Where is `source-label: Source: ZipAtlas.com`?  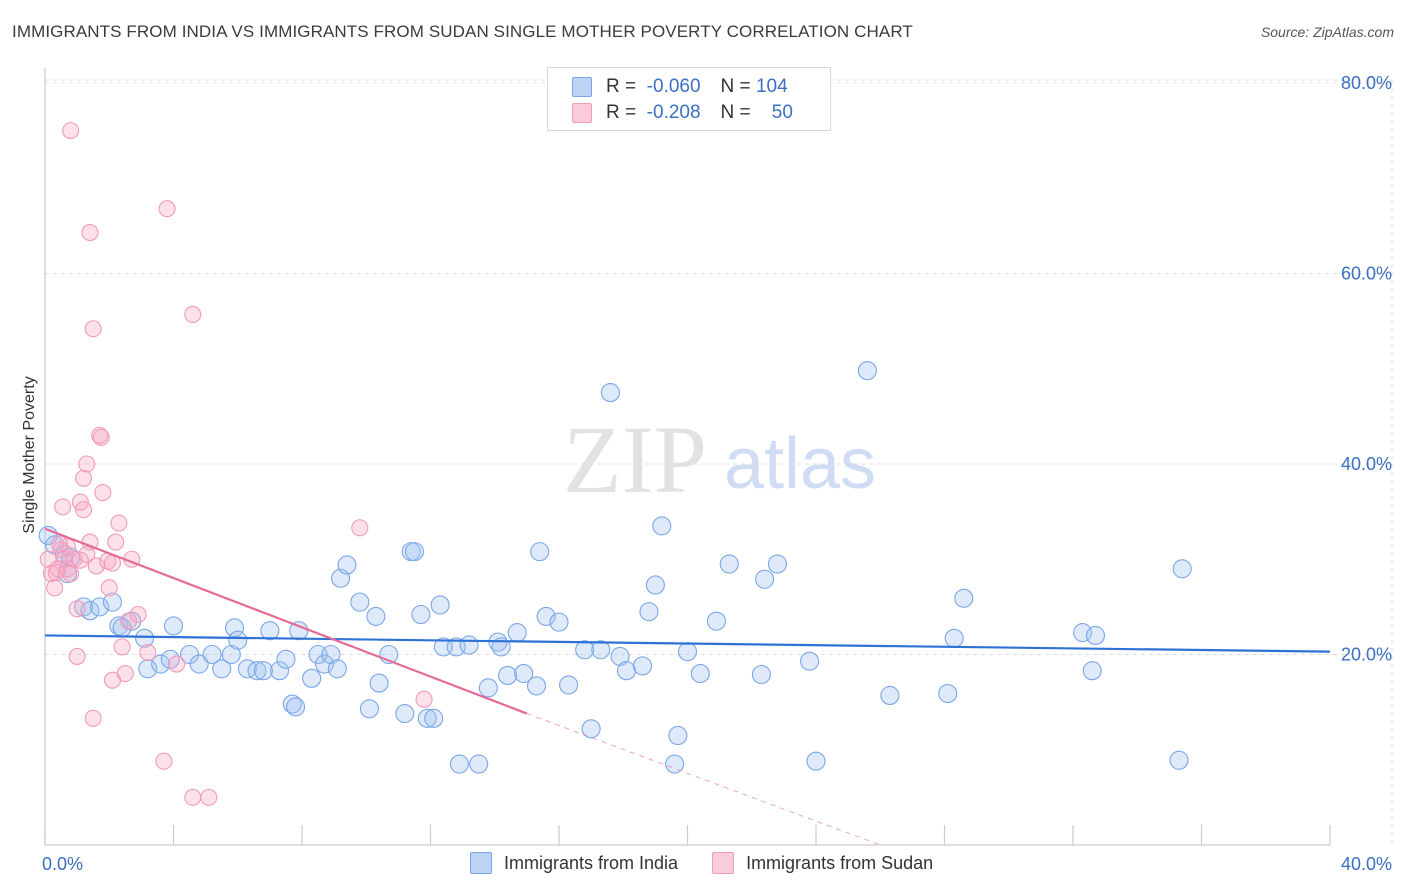 source-label: Source: ZipAtlas.com is located at coordinates (1327, 32).